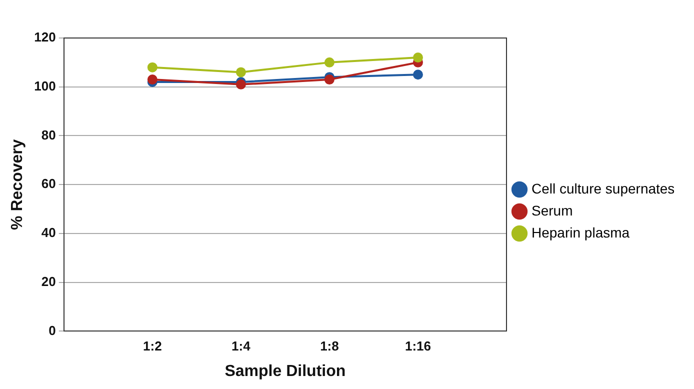 Image resolution: width=694 pixels, height=389 pixels. I want to click on y-tick-label: 120, so click(45, 37).